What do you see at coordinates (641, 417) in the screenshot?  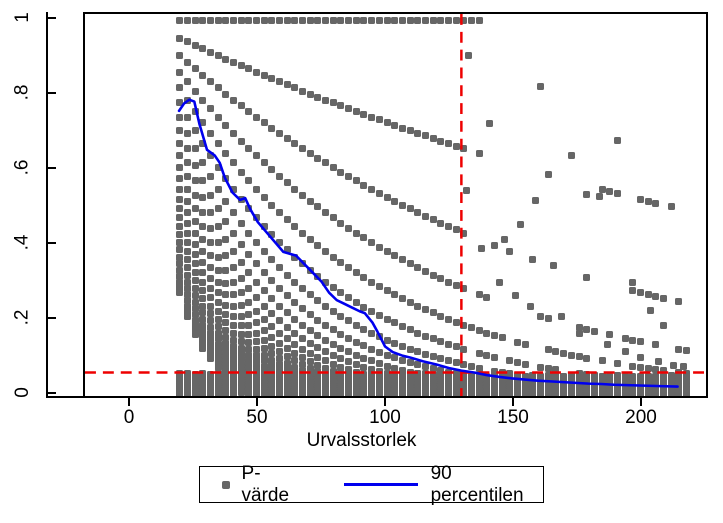 I see `x-axis-tick-label: 200` at bounding box center [641, 417].